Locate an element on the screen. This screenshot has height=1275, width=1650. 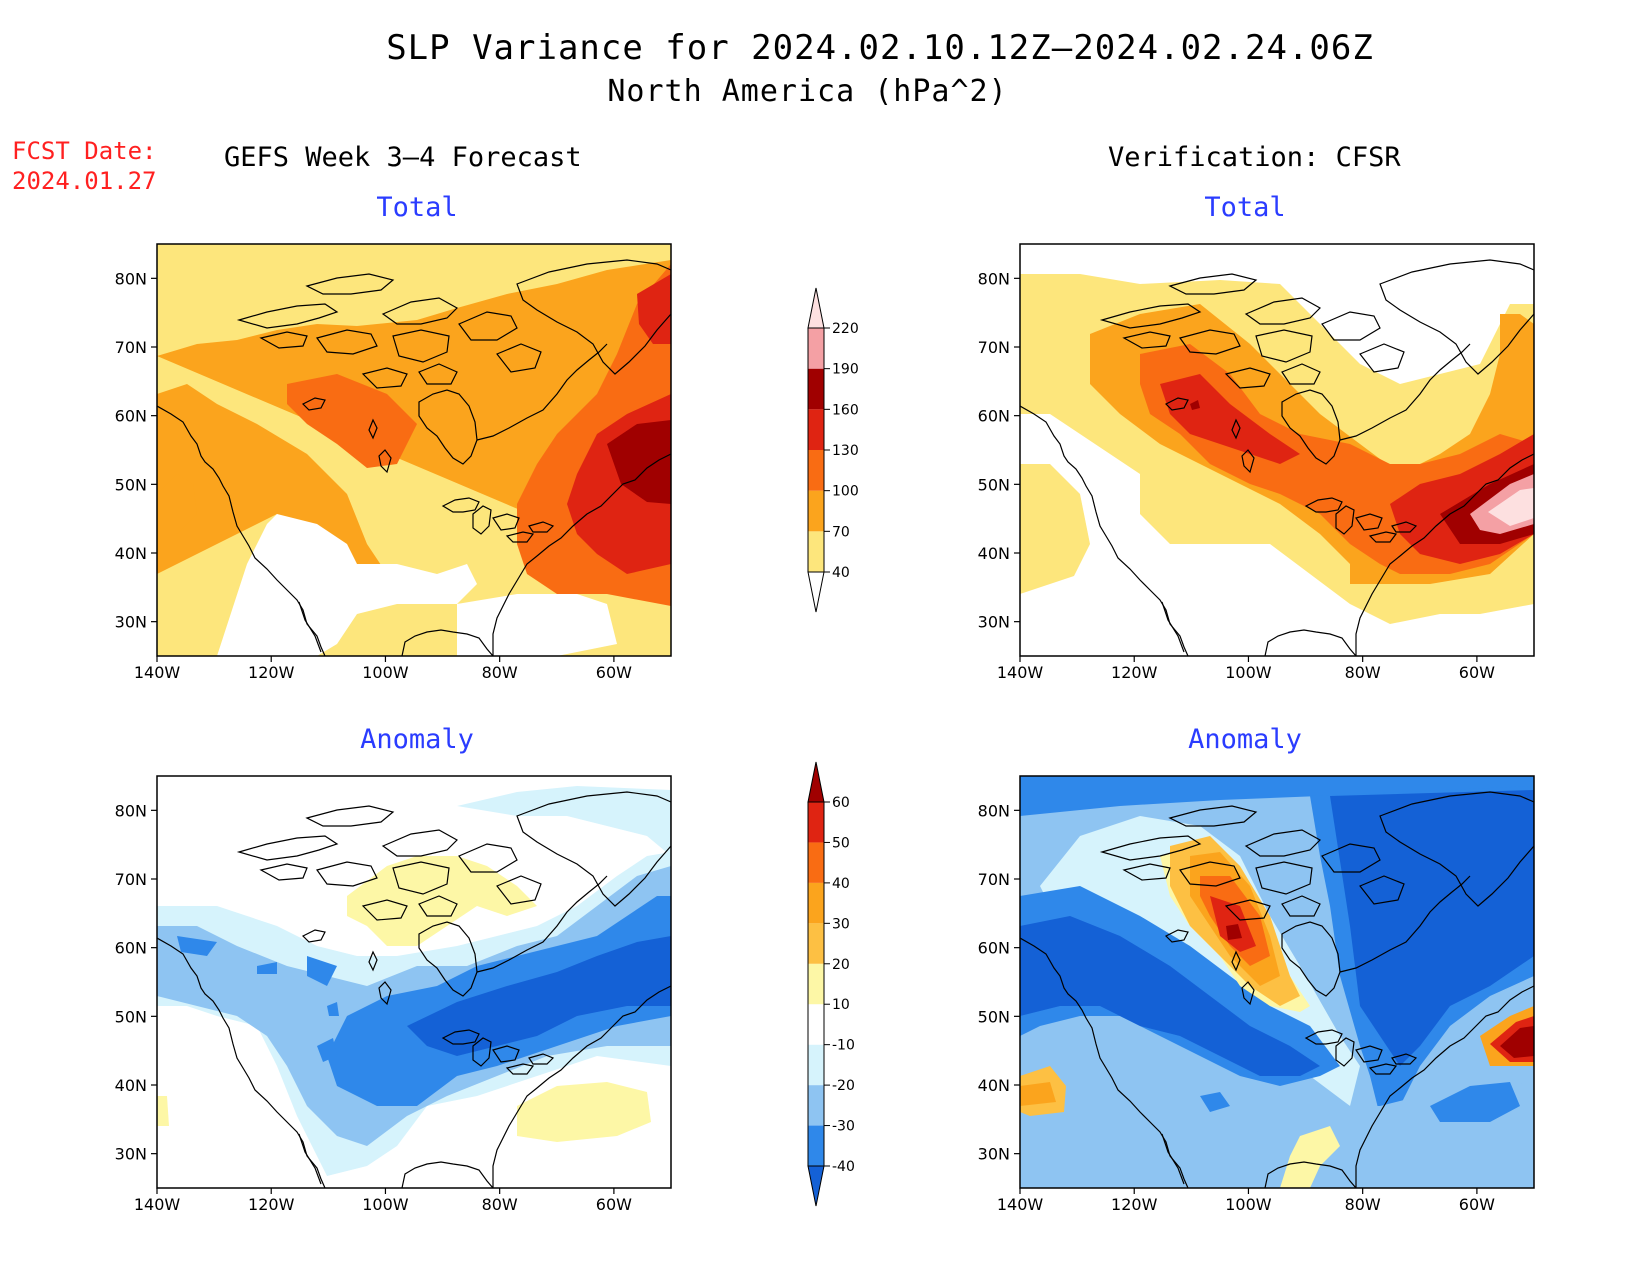
colorbar-label: 130 is located at coordinates (845, 451).